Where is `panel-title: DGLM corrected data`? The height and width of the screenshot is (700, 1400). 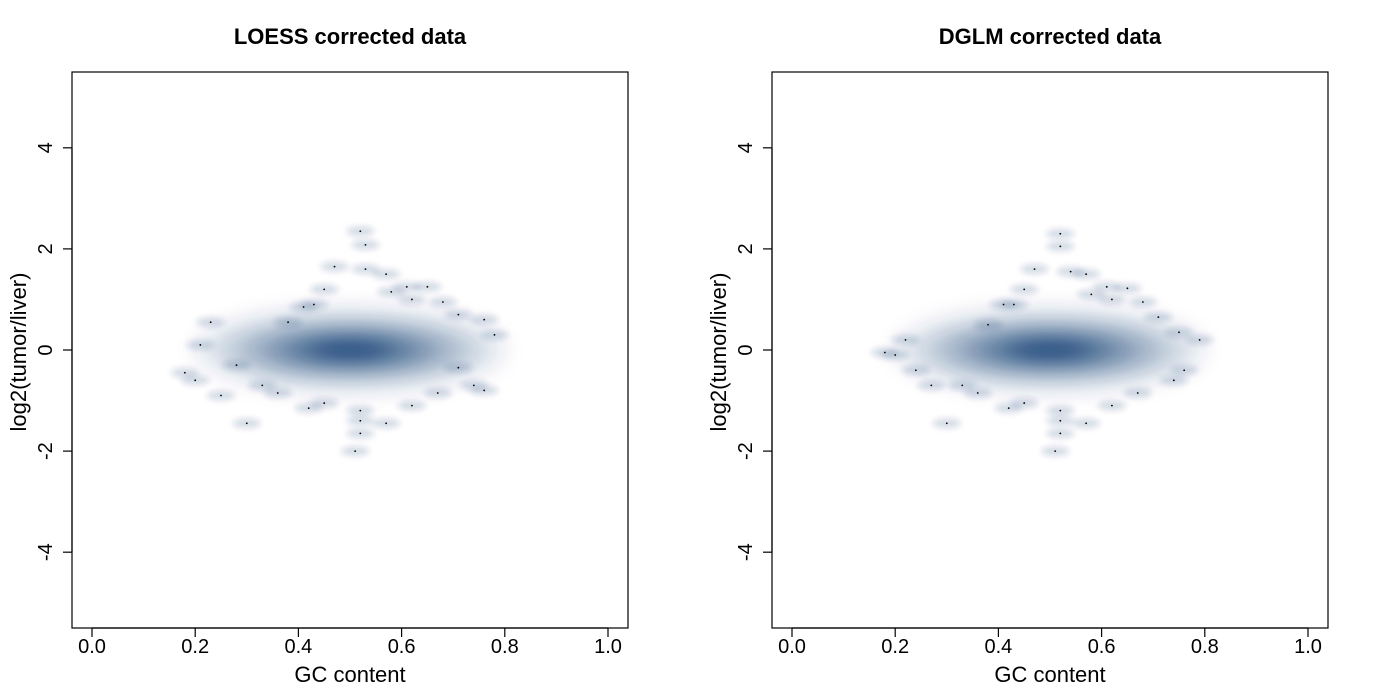
panel-title: DGLM corrected data is located at coordinates (1050, 36).